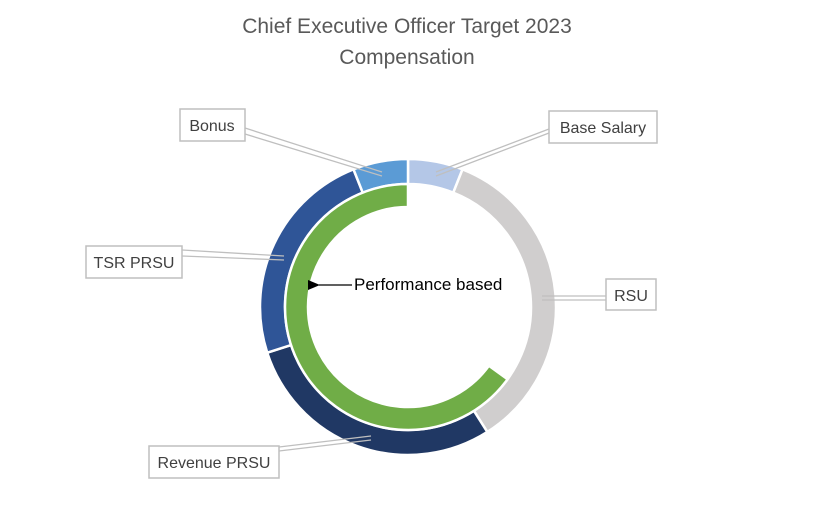  What do you see at coordinates (407, 26) in the screenshot?
I see `chart-title: Chief Executive Officer Target 2023` at bounding box center [407, 26].